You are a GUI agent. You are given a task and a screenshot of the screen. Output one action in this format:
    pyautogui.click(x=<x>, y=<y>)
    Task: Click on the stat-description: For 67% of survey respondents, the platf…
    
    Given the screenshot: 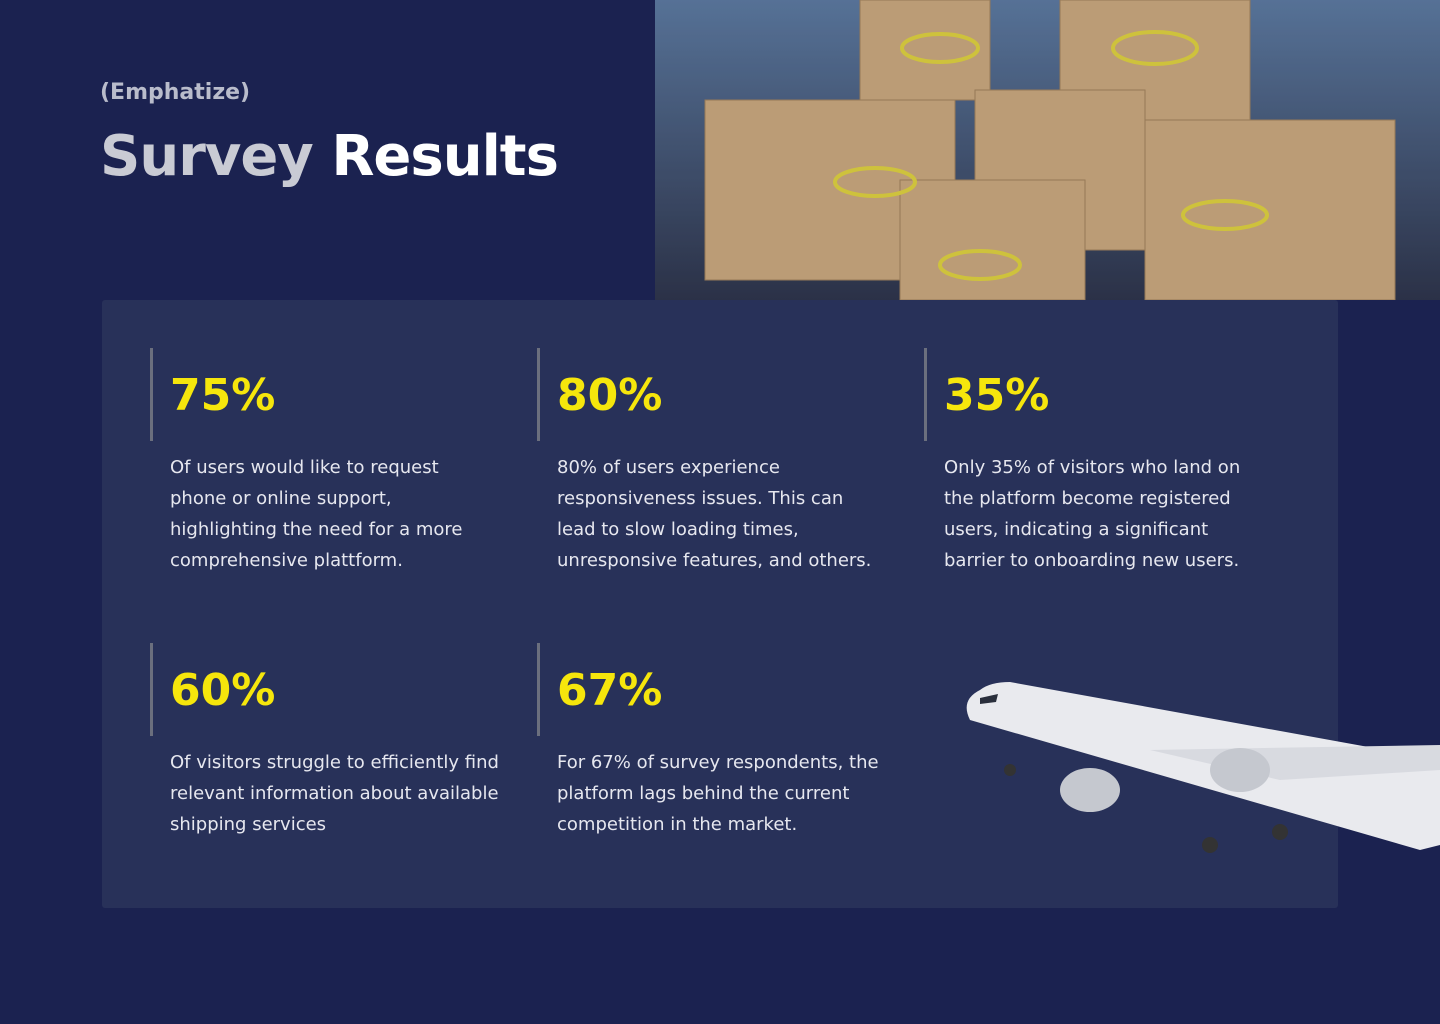 What is the action you would take?
    pyautogui.click(x=718, y=793)
    